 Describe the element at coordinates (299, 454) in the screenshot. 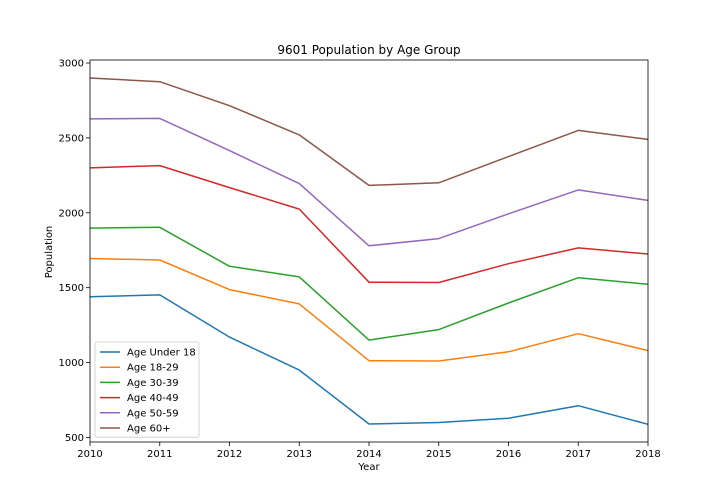

I see `x-tick-label: 2013` at that location.